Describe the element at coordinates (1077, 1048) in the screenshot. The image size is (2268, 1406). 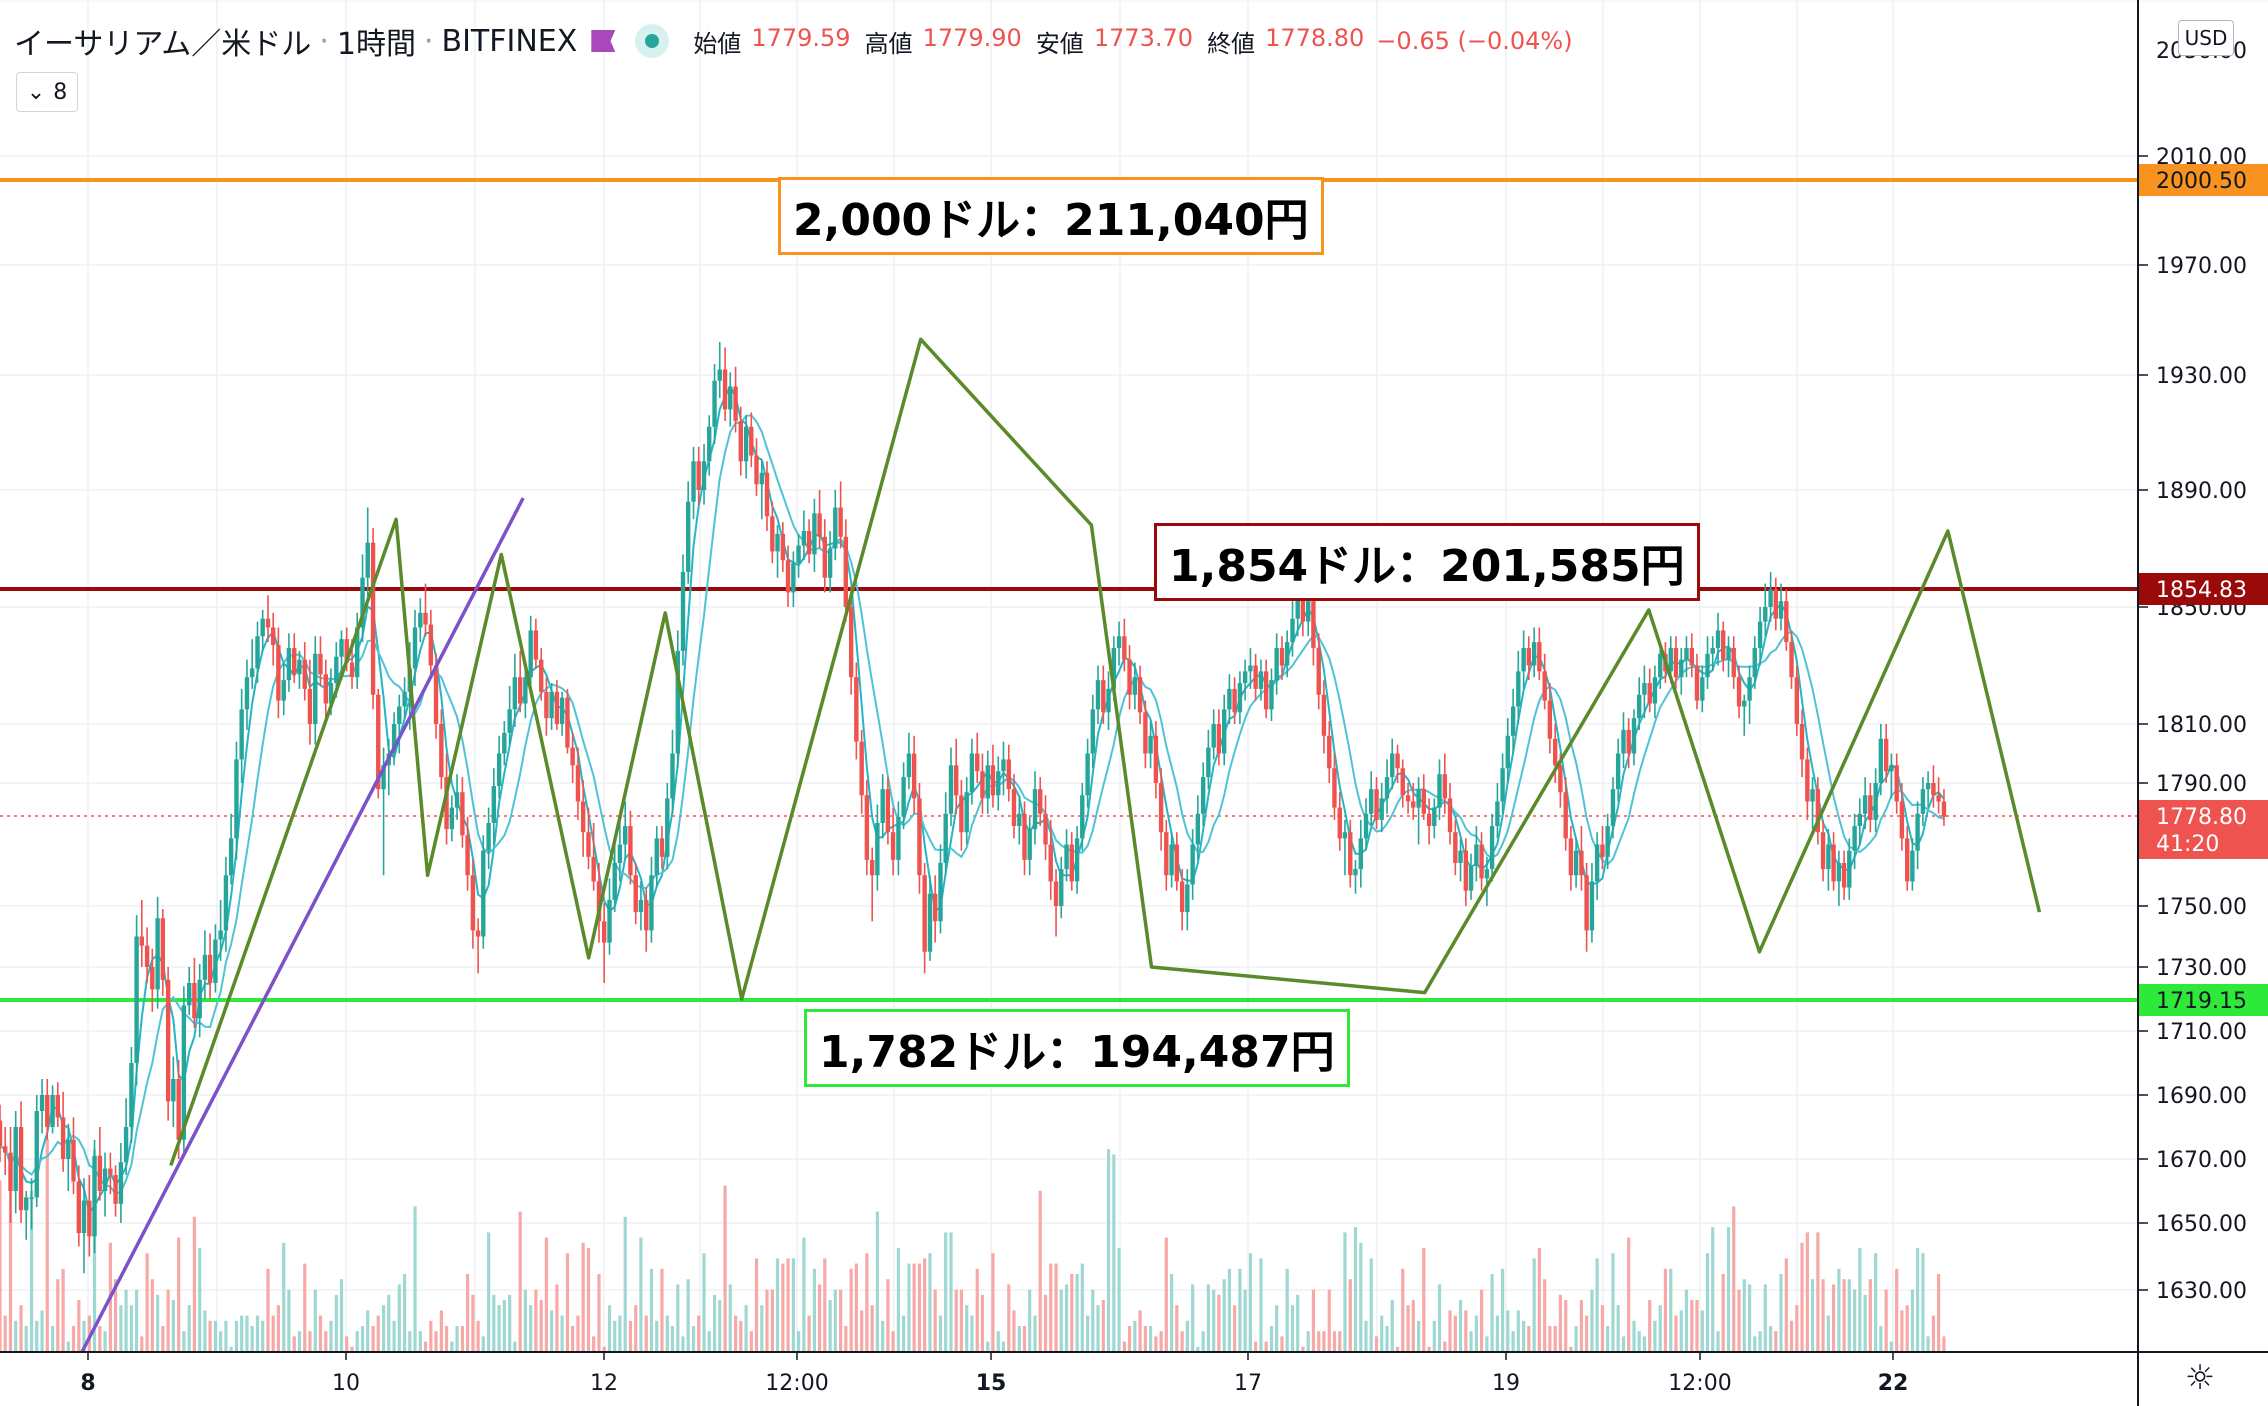
I see `callout-1782: 1,782ドル：194,487円` at that location.